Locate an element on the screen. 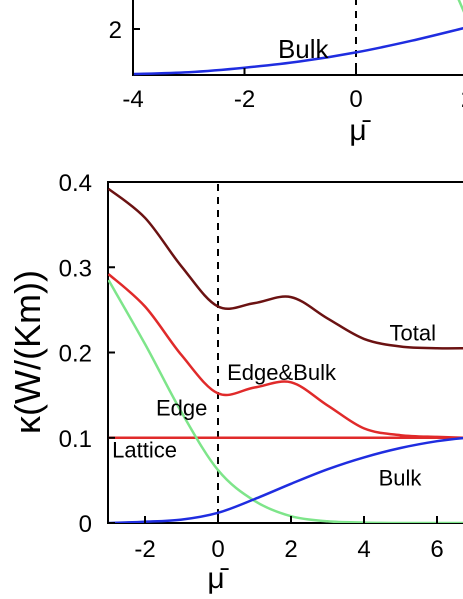 The width and height of the screenshot is (463, 599). top-x-tick-label: -2 is located at coordinates (244, 99).